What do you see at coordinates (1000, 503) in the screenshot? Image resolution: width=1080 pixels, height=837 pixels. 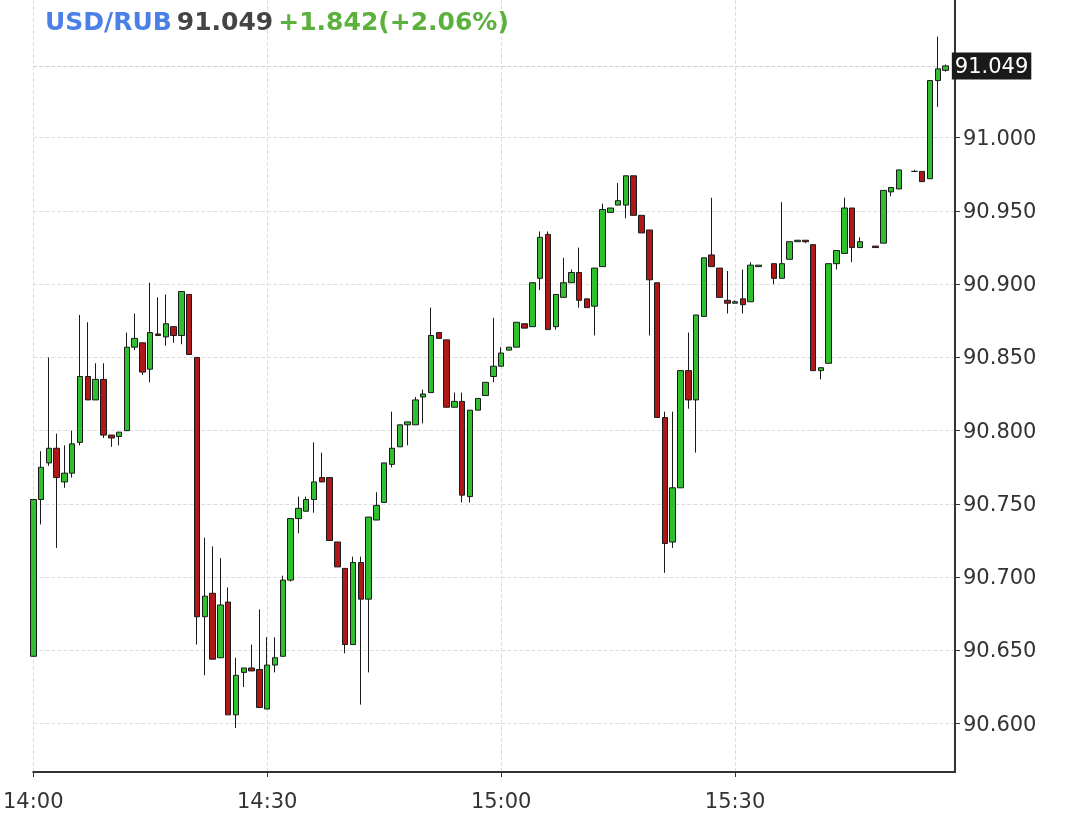 I see `y-tick-label: 90.750` at bounding box center [1000, 503].